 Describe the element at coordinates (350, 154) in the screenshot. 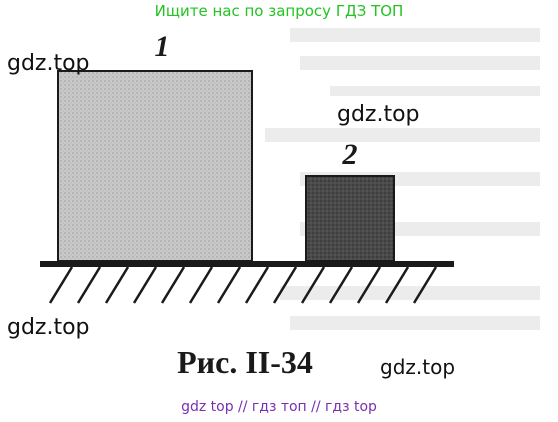

I see `block-2-label: 2` at that location.